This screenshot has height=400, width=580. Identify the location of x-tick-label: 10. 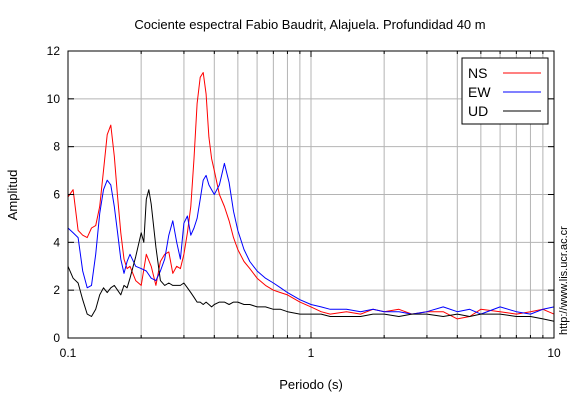
(554, 353).